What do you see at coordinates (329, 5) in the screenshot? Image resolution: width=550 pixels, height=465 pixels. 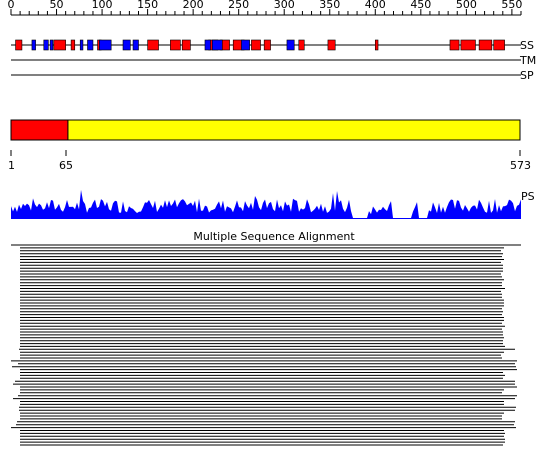 I see `ruler-tick-label: 350` at bounding box center [329, 5].